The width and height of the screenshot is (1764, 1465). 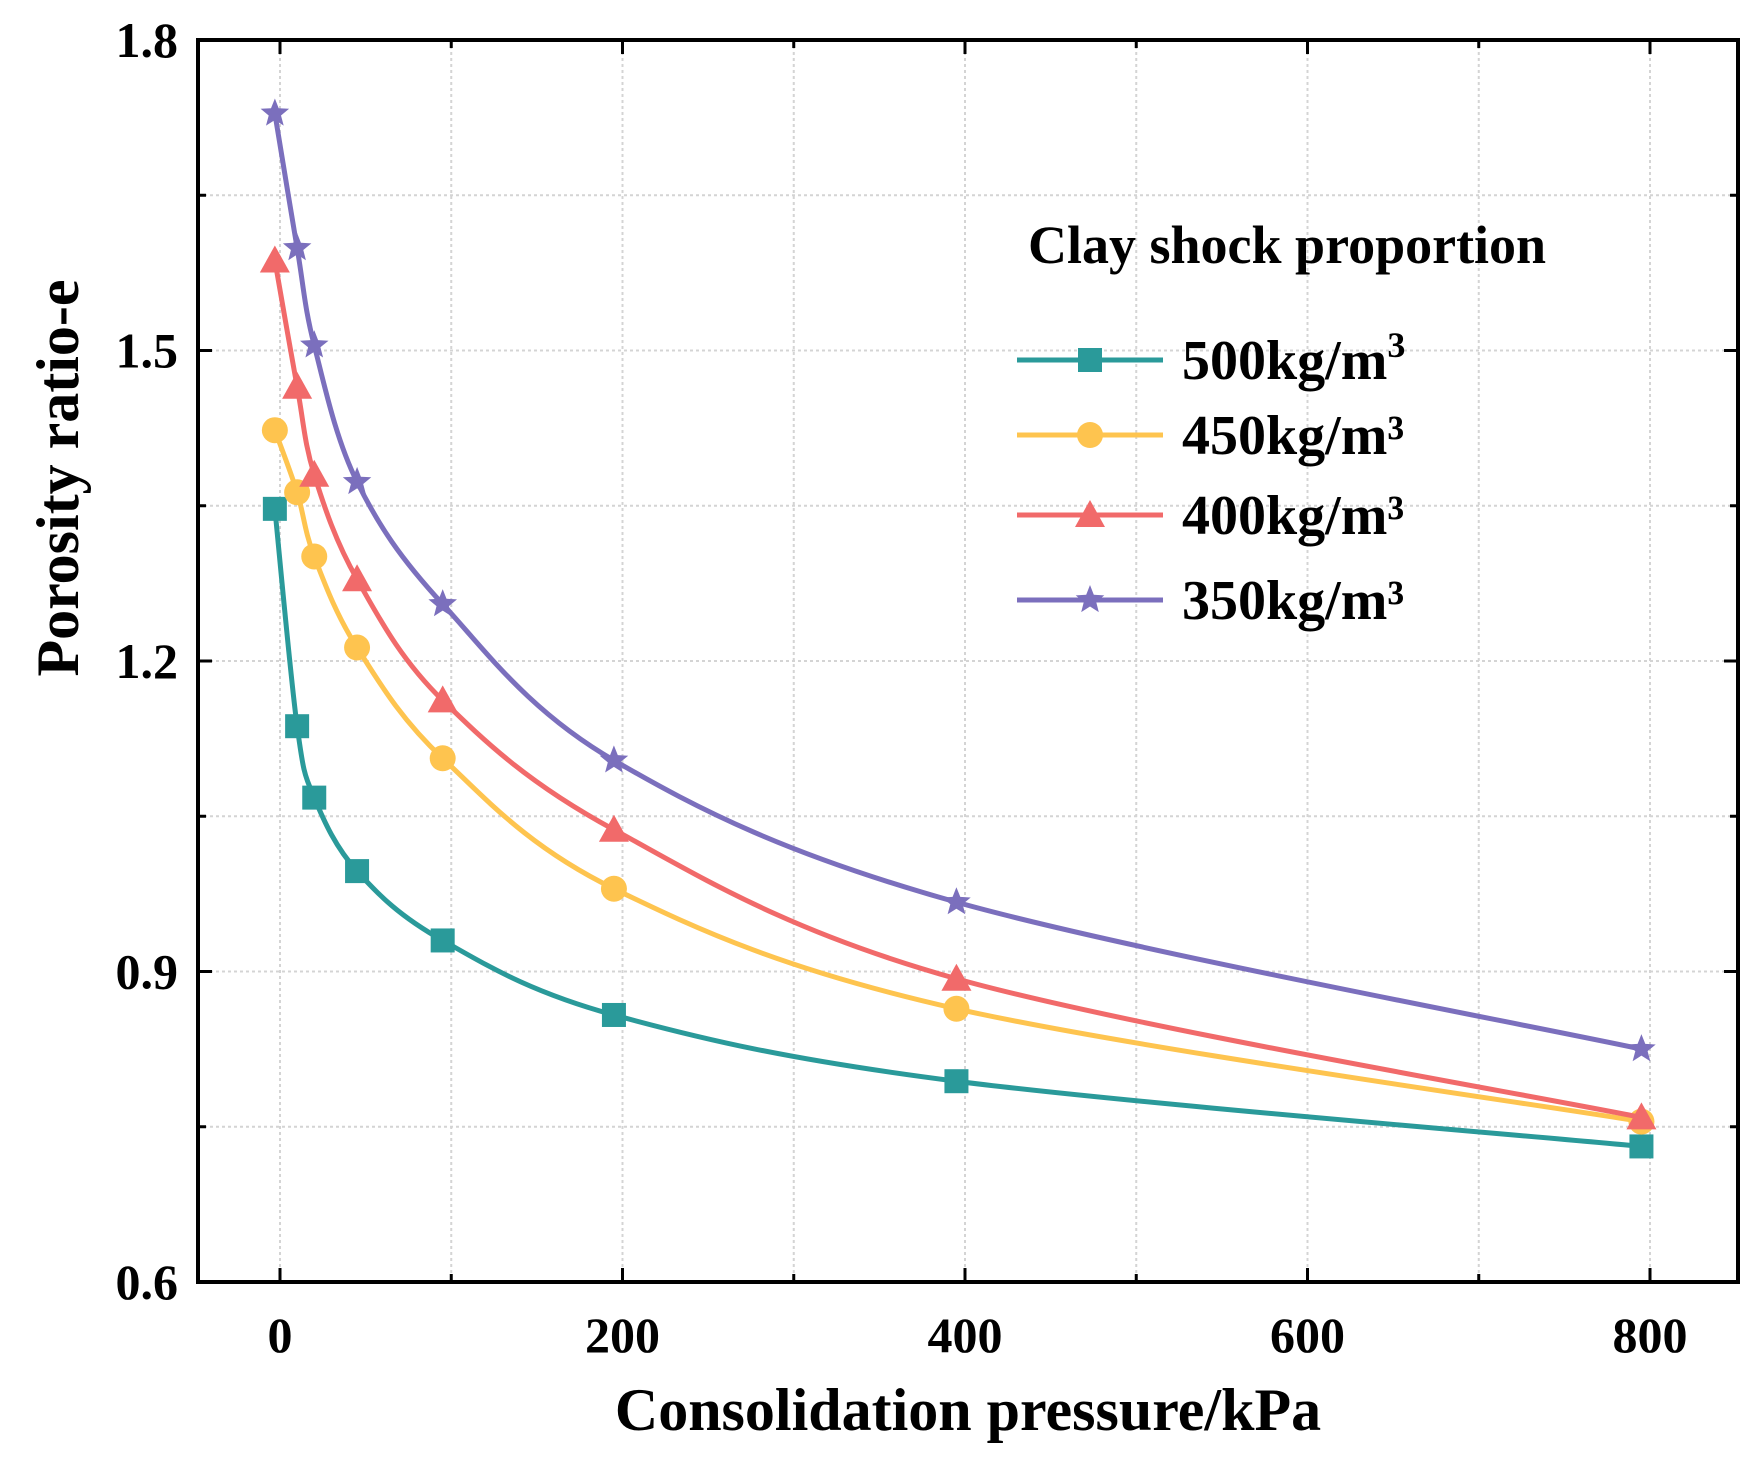 I want to click on y-tick-label: 0.9, so click(x=147, y=972).